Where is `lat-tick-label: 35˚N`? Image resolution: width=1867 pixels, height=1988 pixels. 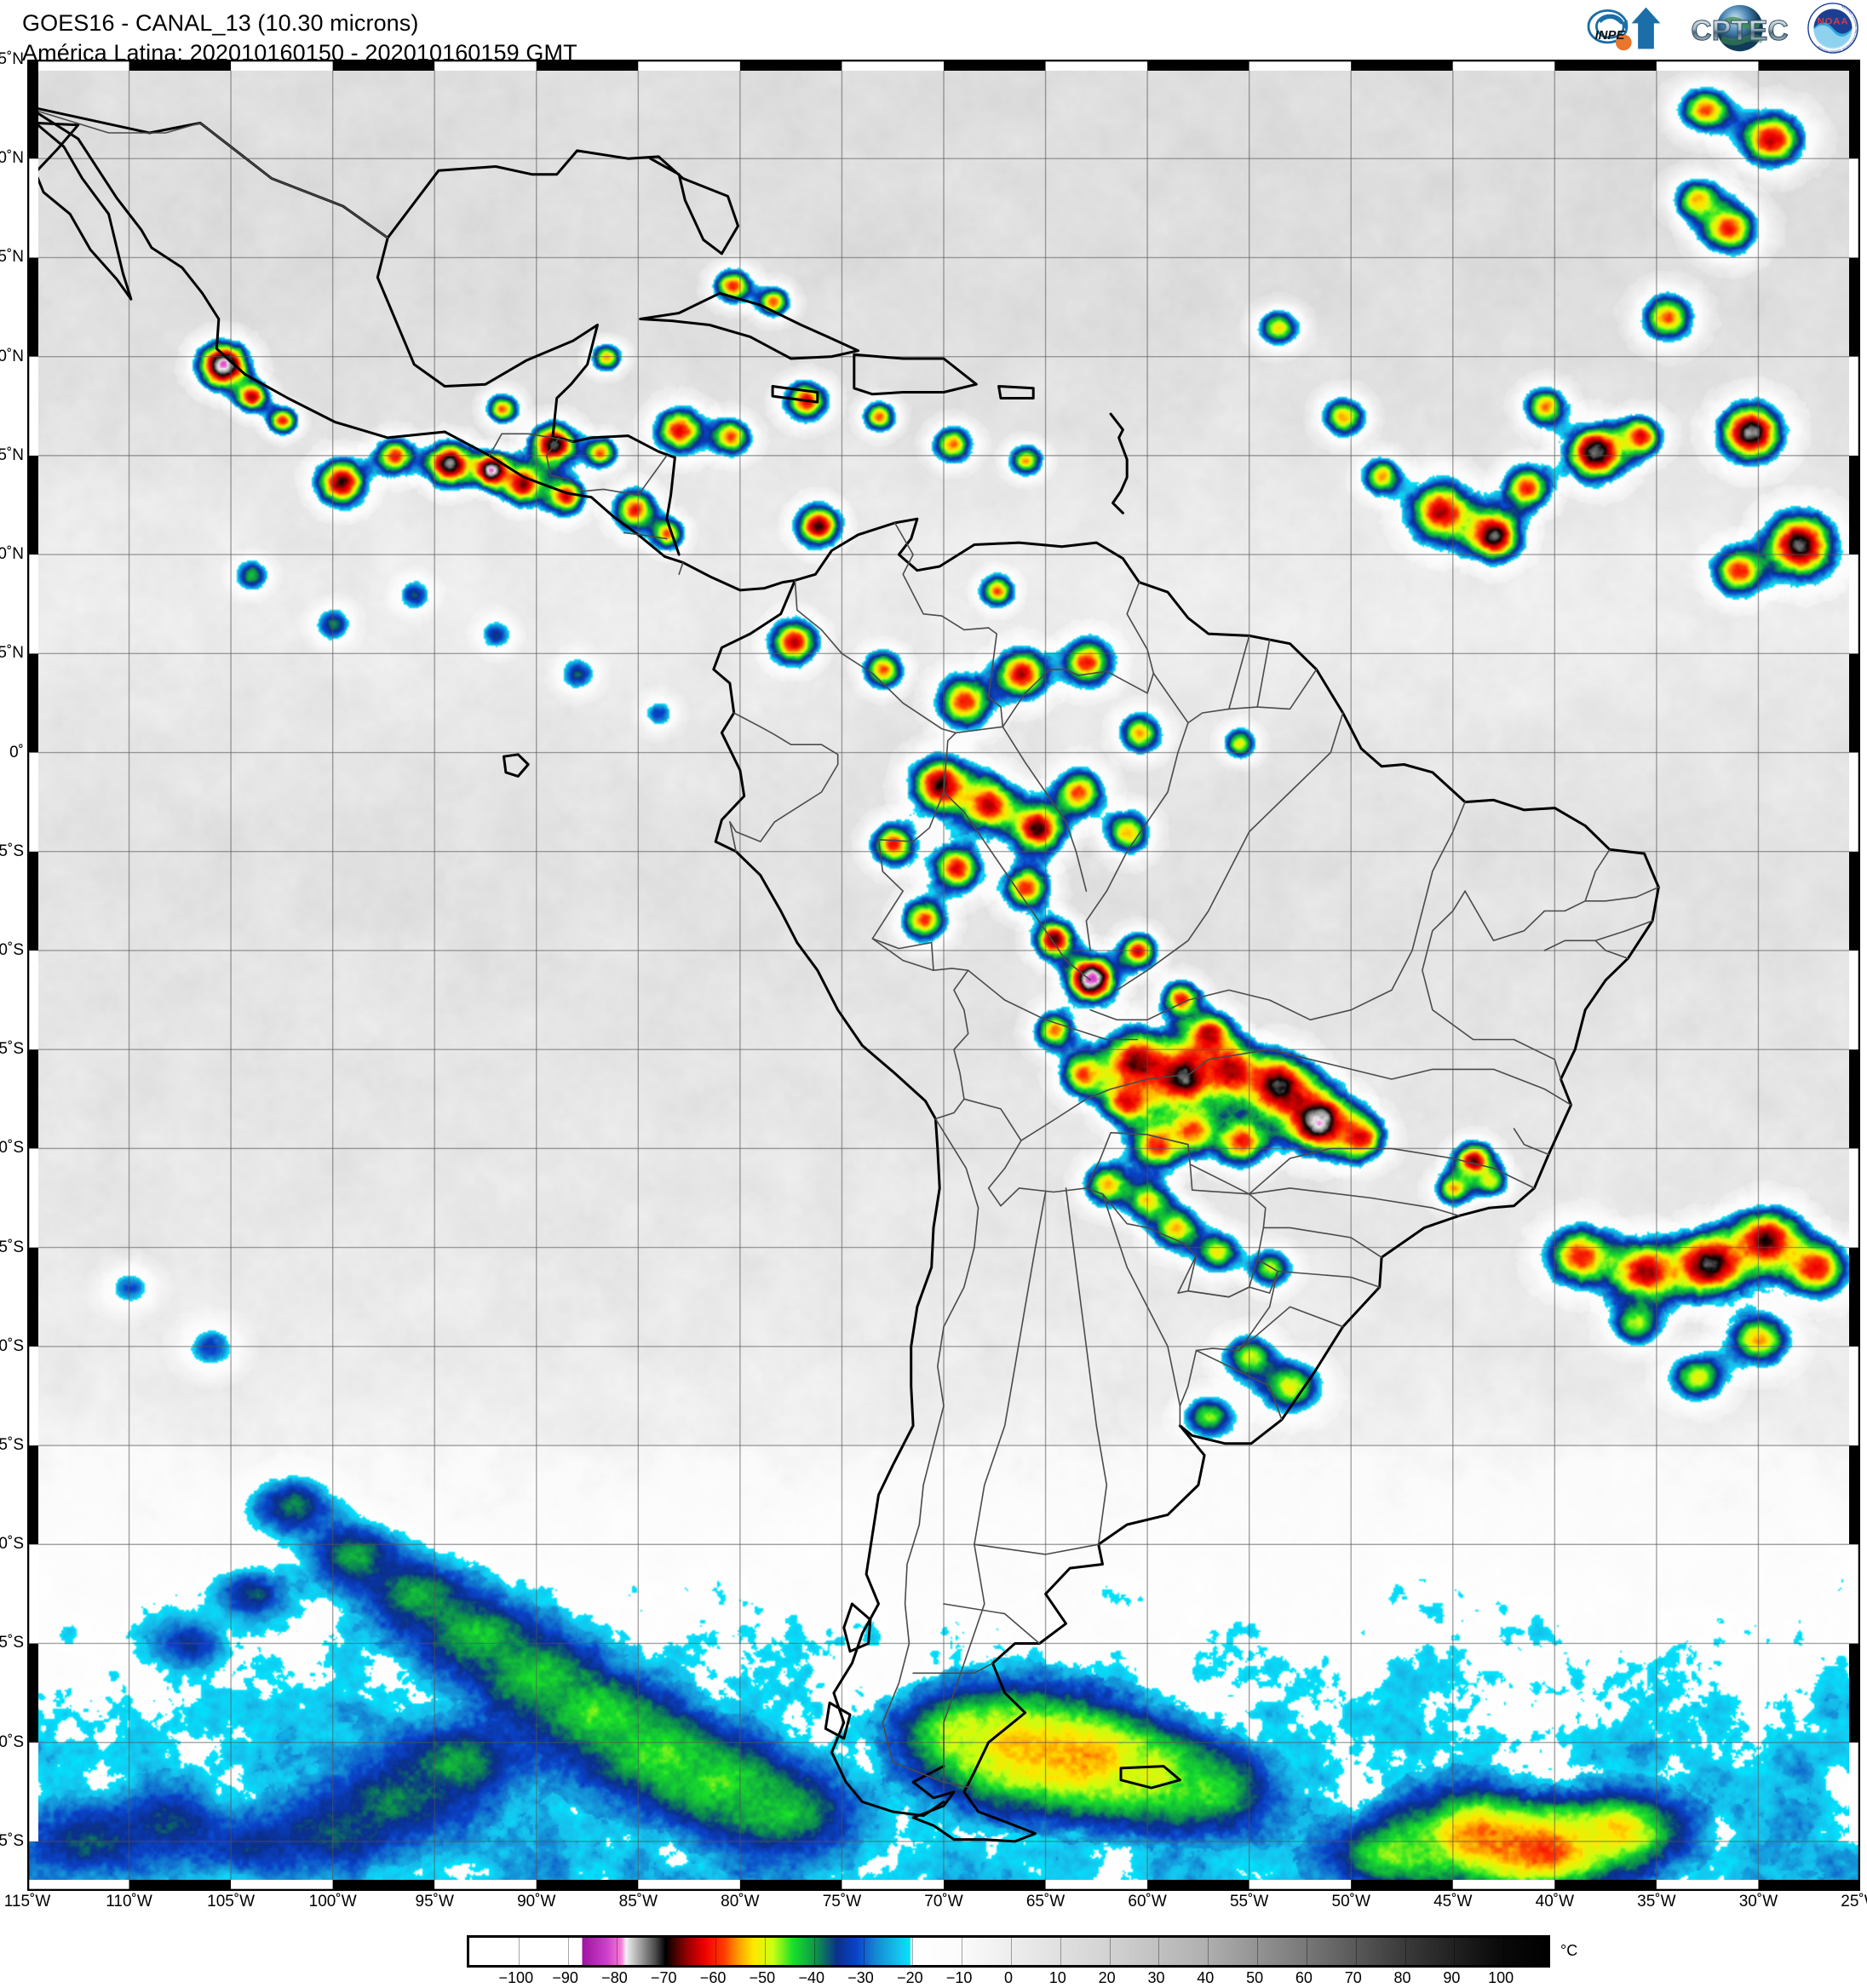
lat-tick-label: 35˚N is located at coordinates (12, 59).